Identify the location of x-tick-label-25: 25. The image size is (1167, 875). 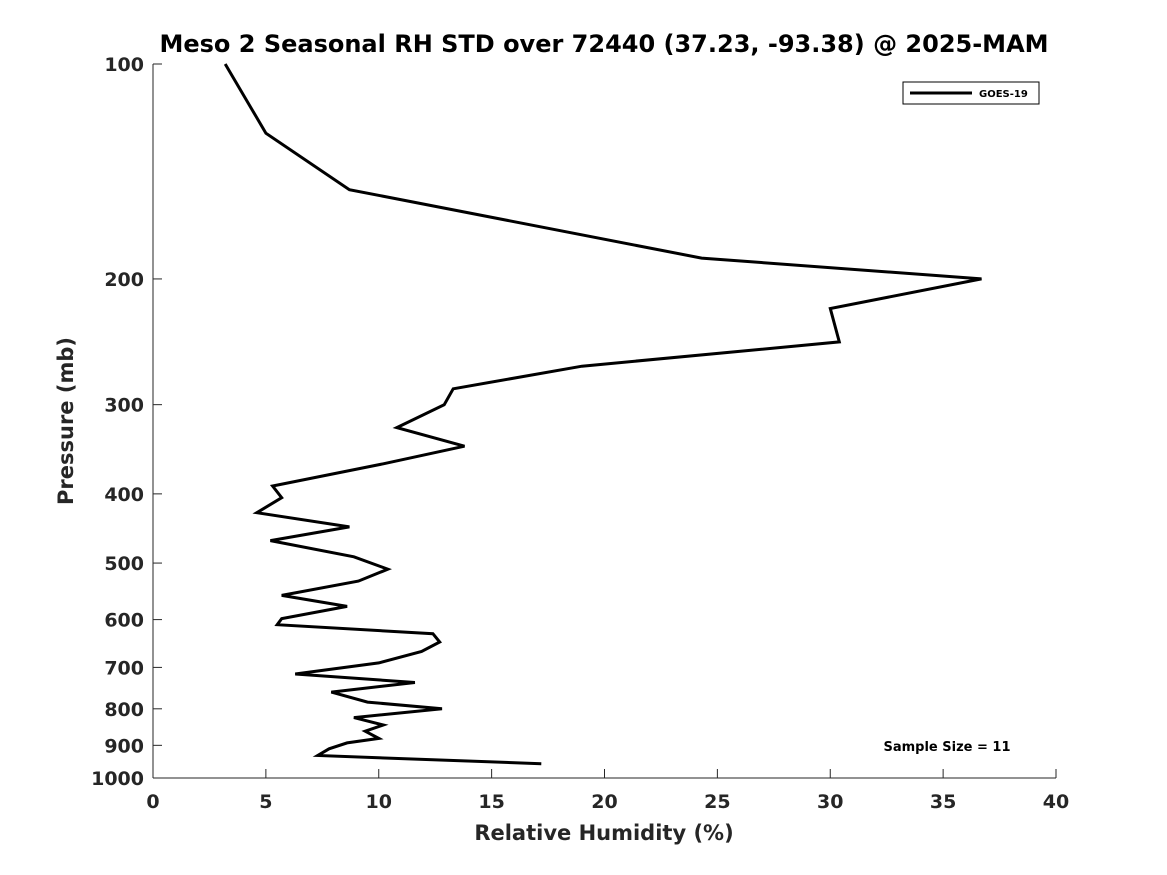
(717, 802).